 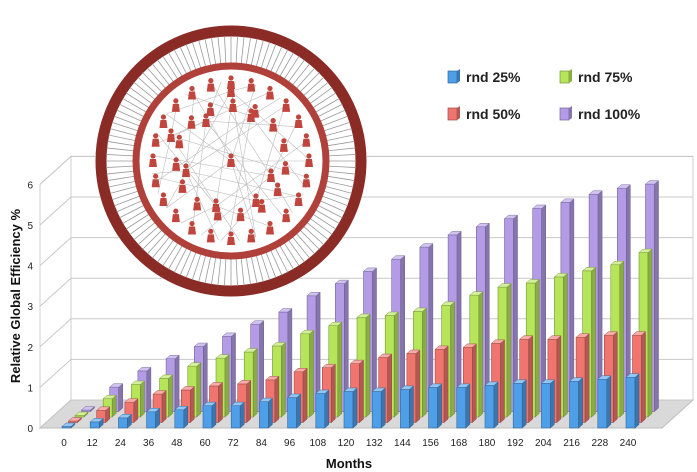 What do you see at coordinates (30, 185) in the screenshot?
I see `y-tick-label: 6` at bounding box center [30, 185].